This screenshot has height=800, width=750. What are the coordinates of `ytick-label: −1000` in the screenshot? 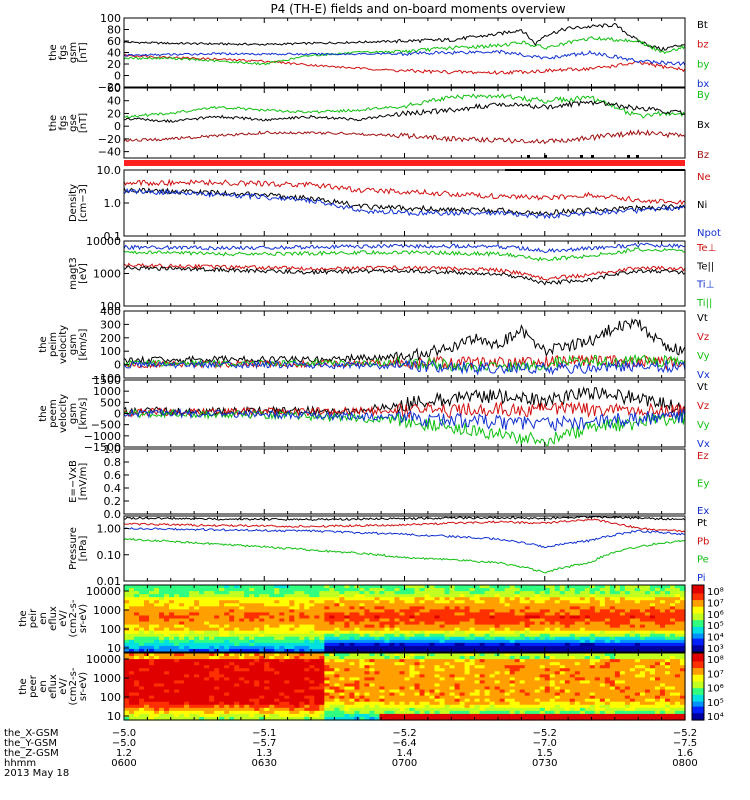 It's located at (102, 436).